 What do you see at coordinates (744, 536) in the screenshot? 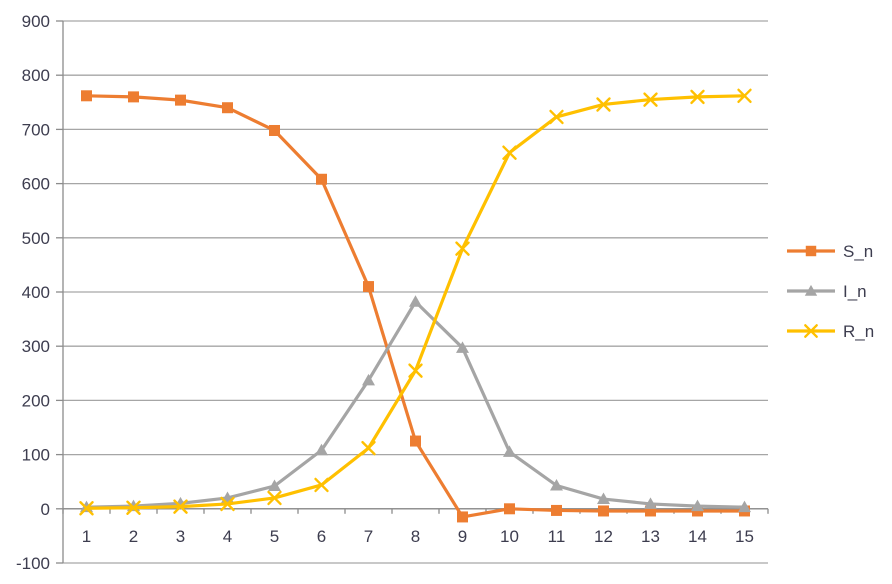
I see `x-tick-label: 15` at bounding box center [744, 536].